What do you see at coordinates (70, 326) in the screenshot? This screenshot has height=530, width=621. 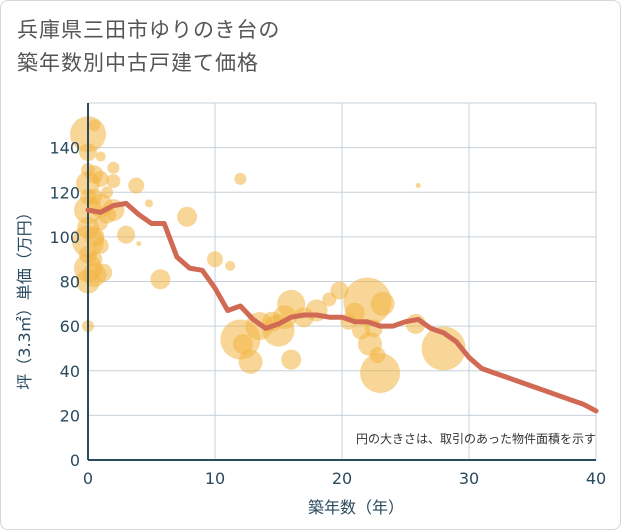 I see `y-tick-label: 60` at bounding box center [70, 326].